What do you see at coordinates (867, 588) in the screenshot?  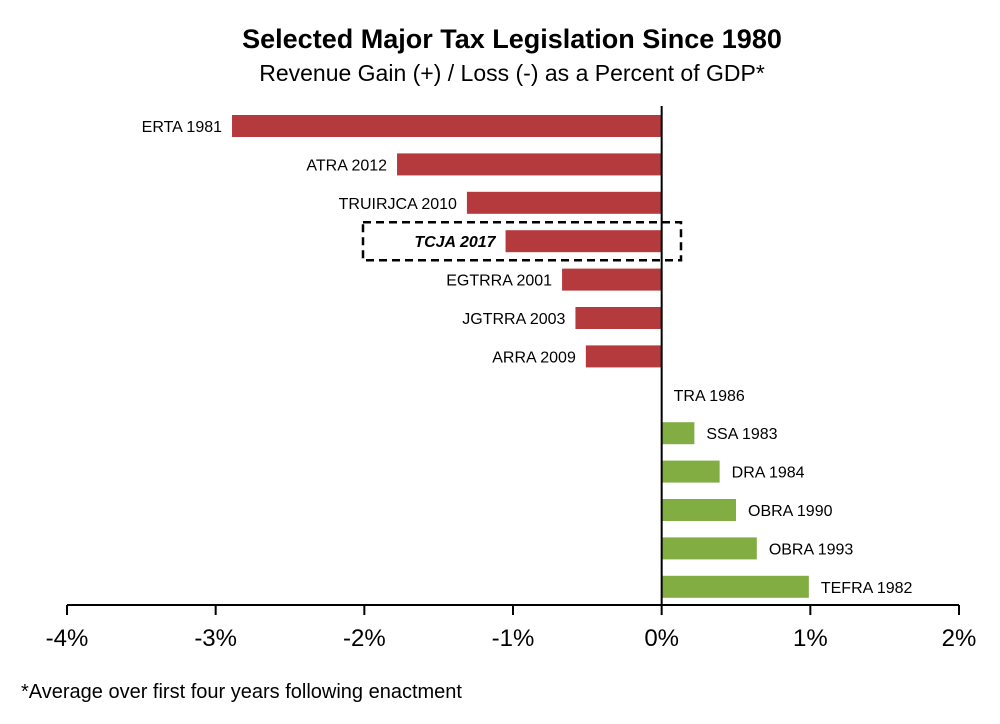 I see `category-label-tefra-1982: TEFRA 1982` at bounding box center [867, 588].